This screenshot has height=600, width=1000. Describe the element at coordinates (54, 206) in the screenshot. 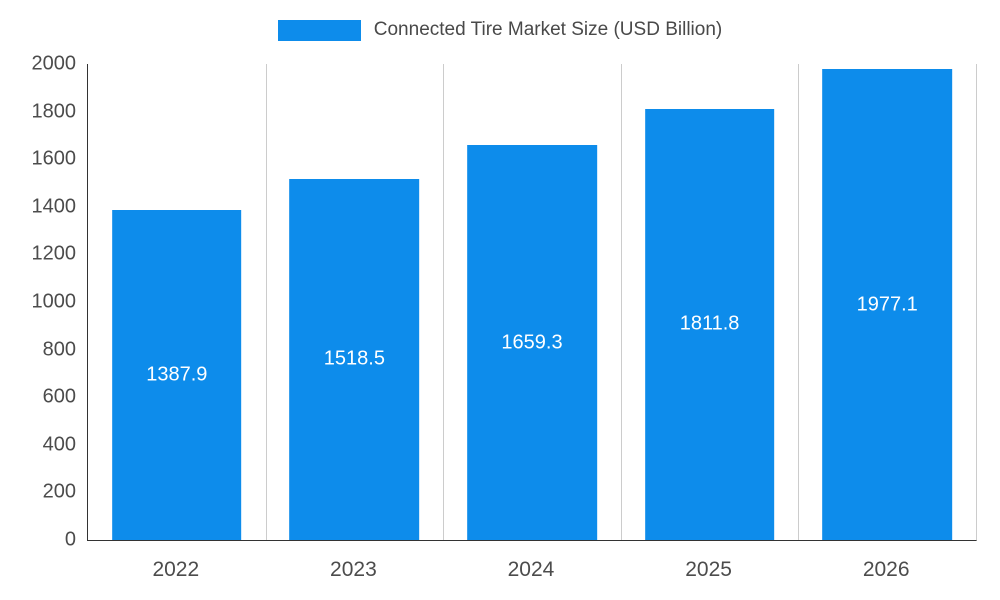

I see `y-tick-label: 1400` at that location.